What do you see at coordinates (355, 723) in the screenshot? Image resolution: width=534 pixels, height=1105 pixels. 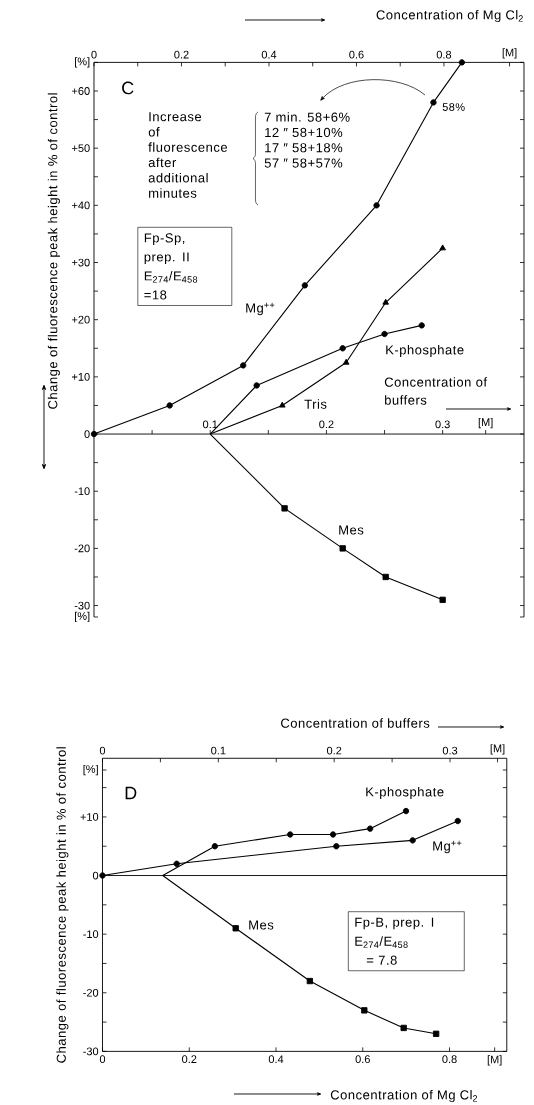 I see `x2-axis-title: Concentration of buffers` at bounding box center [355, 723].